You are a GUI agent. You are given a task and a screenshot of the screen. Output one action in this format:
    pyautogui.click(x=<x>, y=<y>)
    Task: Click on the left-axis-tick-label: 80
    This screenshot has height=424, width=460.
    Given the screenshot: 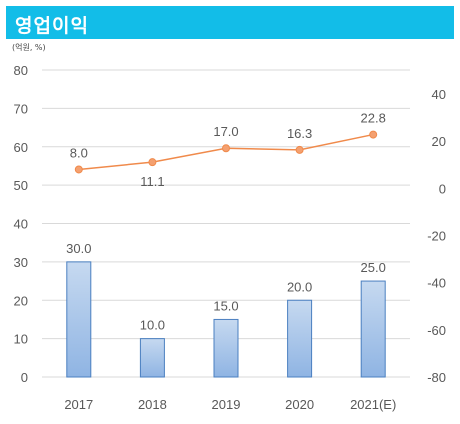 What is the action you would take?
    pyautogui.click(x=21, y=70)
    